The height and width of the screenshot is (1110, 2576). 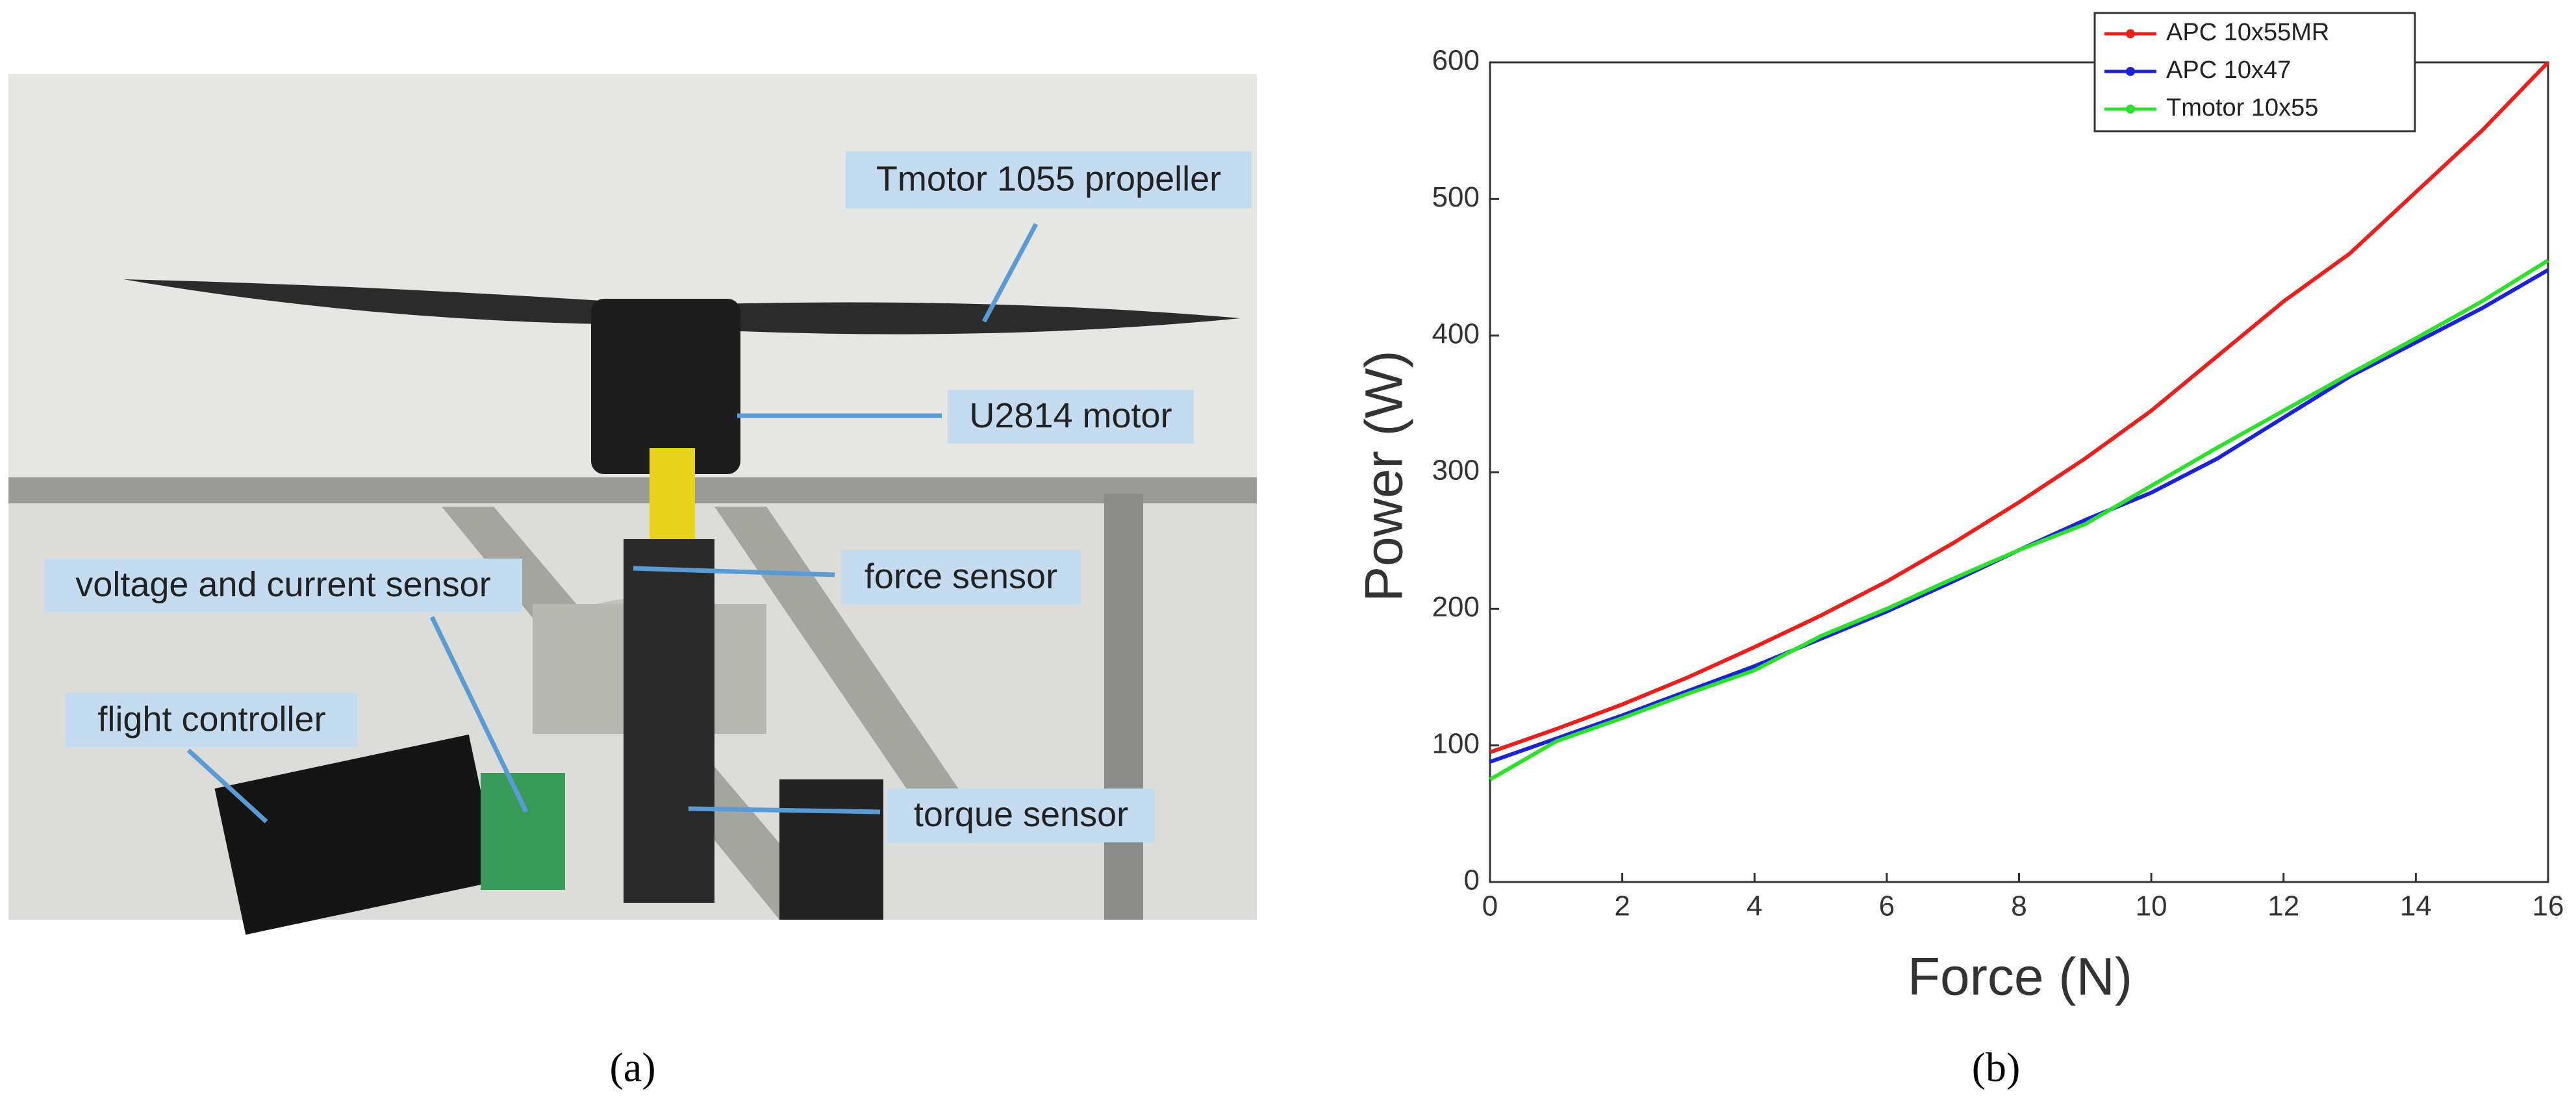 I want to click on photo-label: torque sensor, so click(x=1021, y=814).